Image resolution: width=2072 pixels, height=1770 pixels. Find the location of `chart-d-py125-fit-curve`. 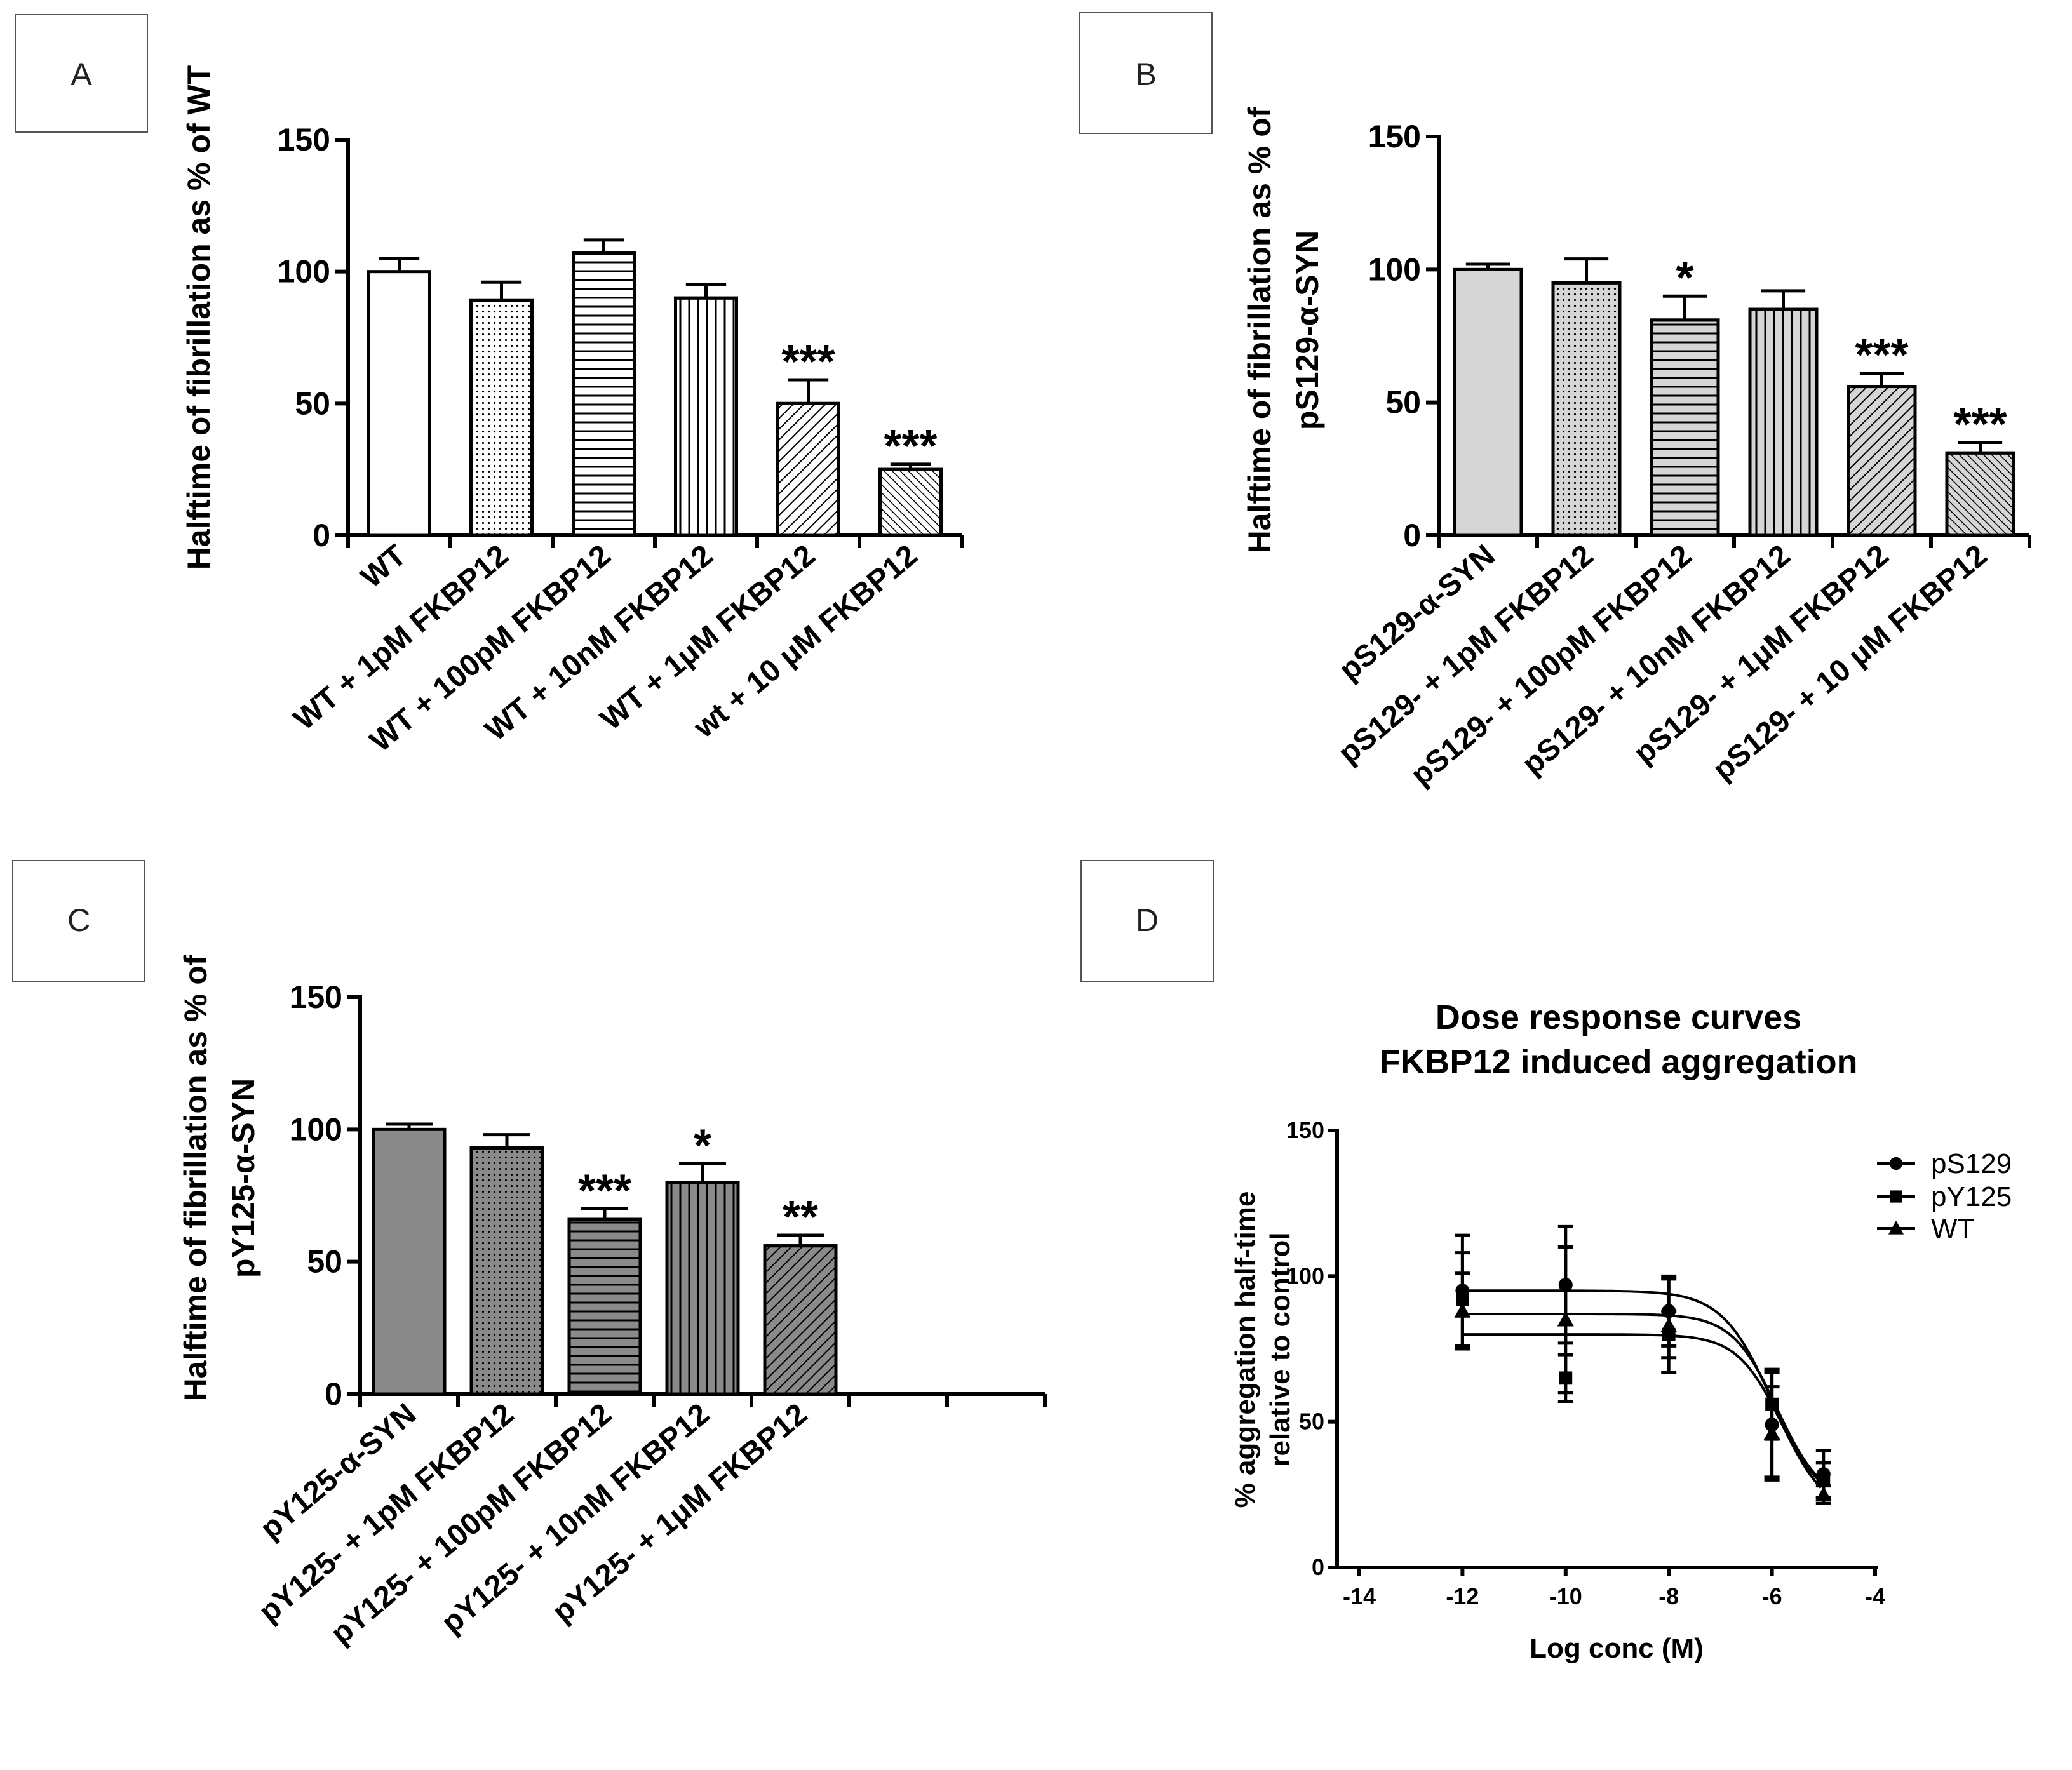

chart-d-py125-fit-curve is located at coordinates (1642, 1397).